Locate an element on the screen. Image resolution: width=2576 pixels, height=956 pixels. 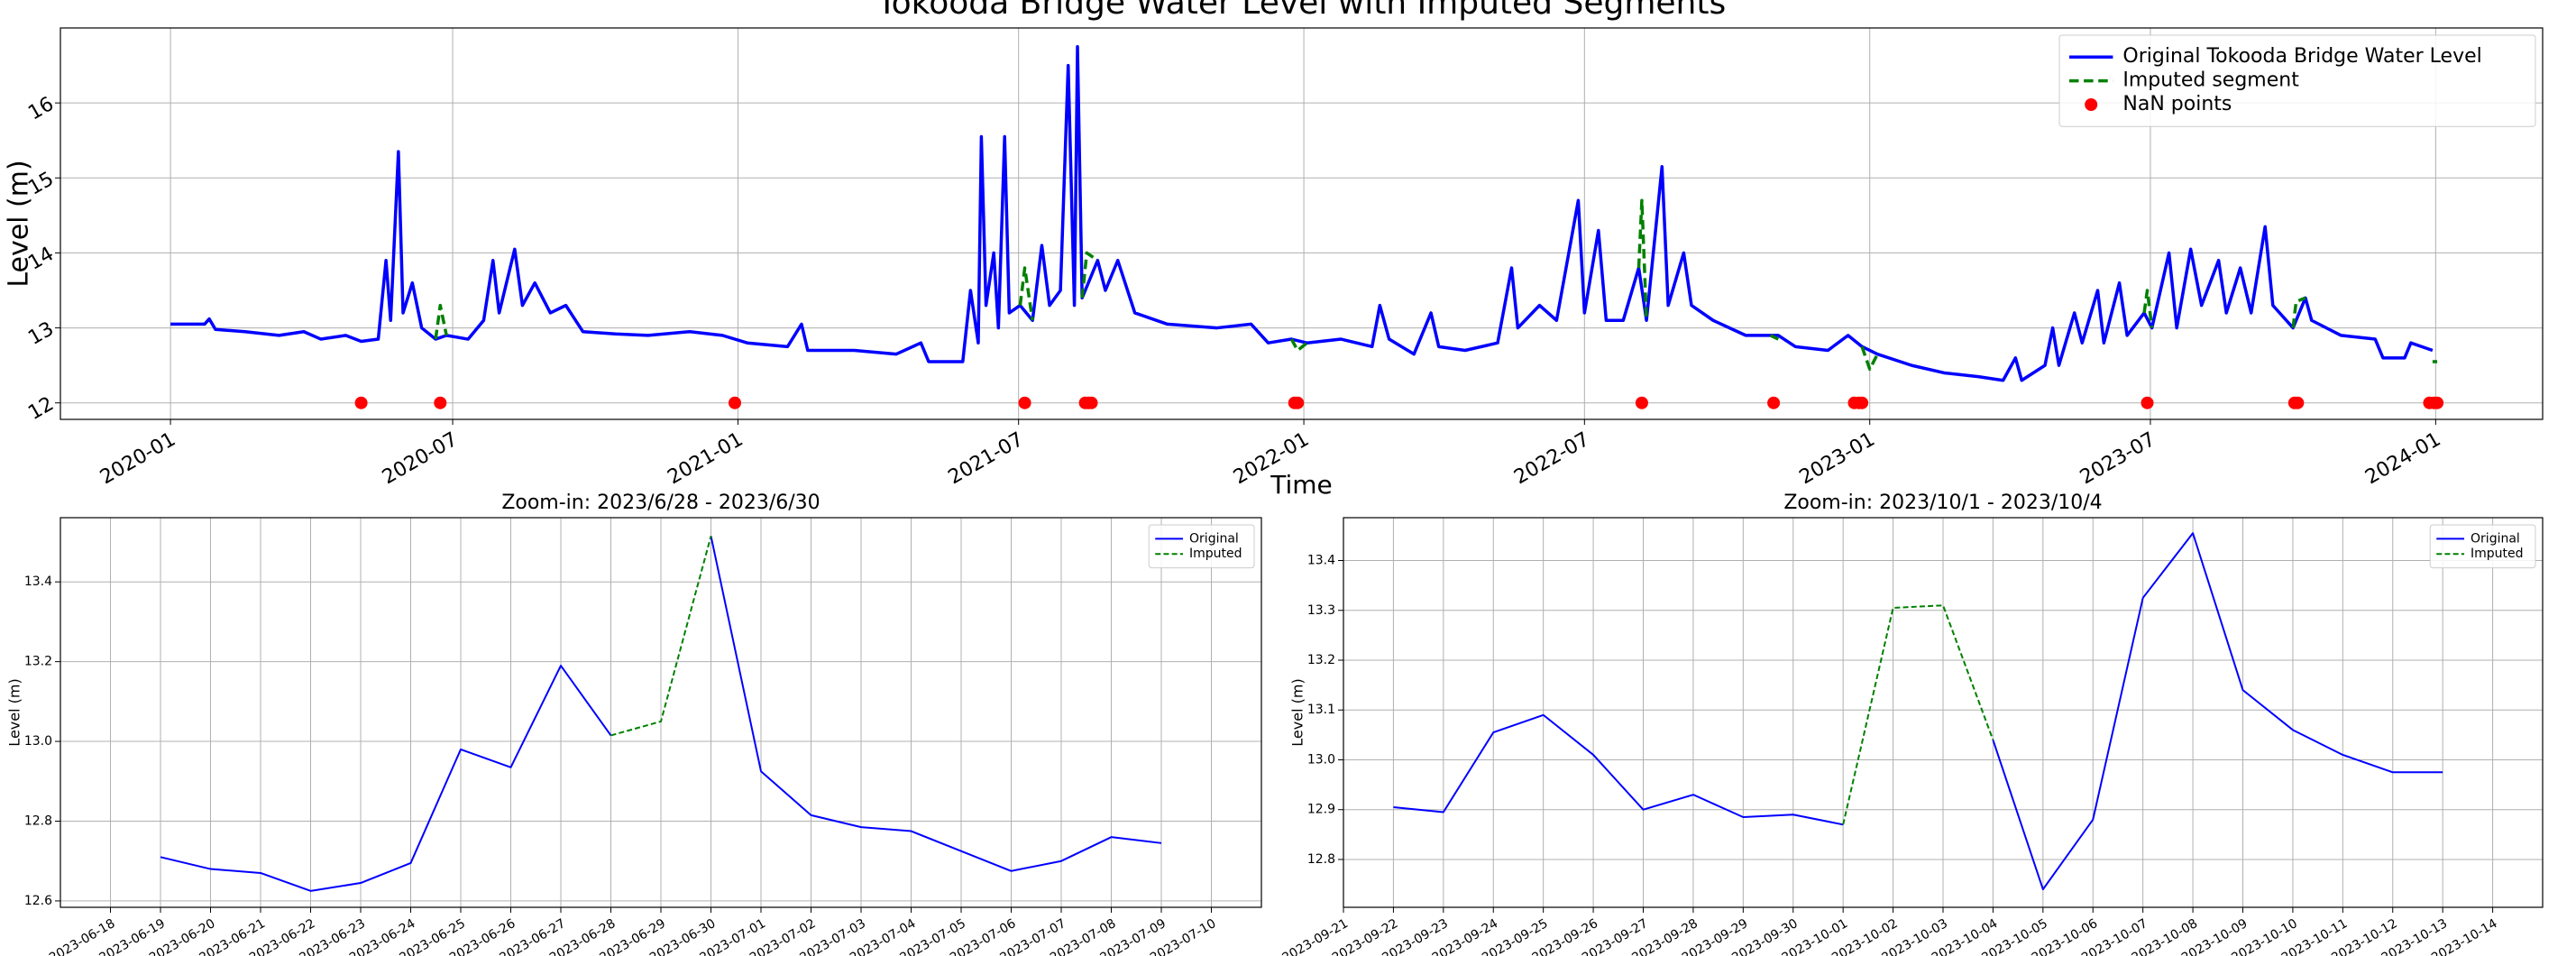
y-tick-label: 12 is located at coordinates (41, 408).